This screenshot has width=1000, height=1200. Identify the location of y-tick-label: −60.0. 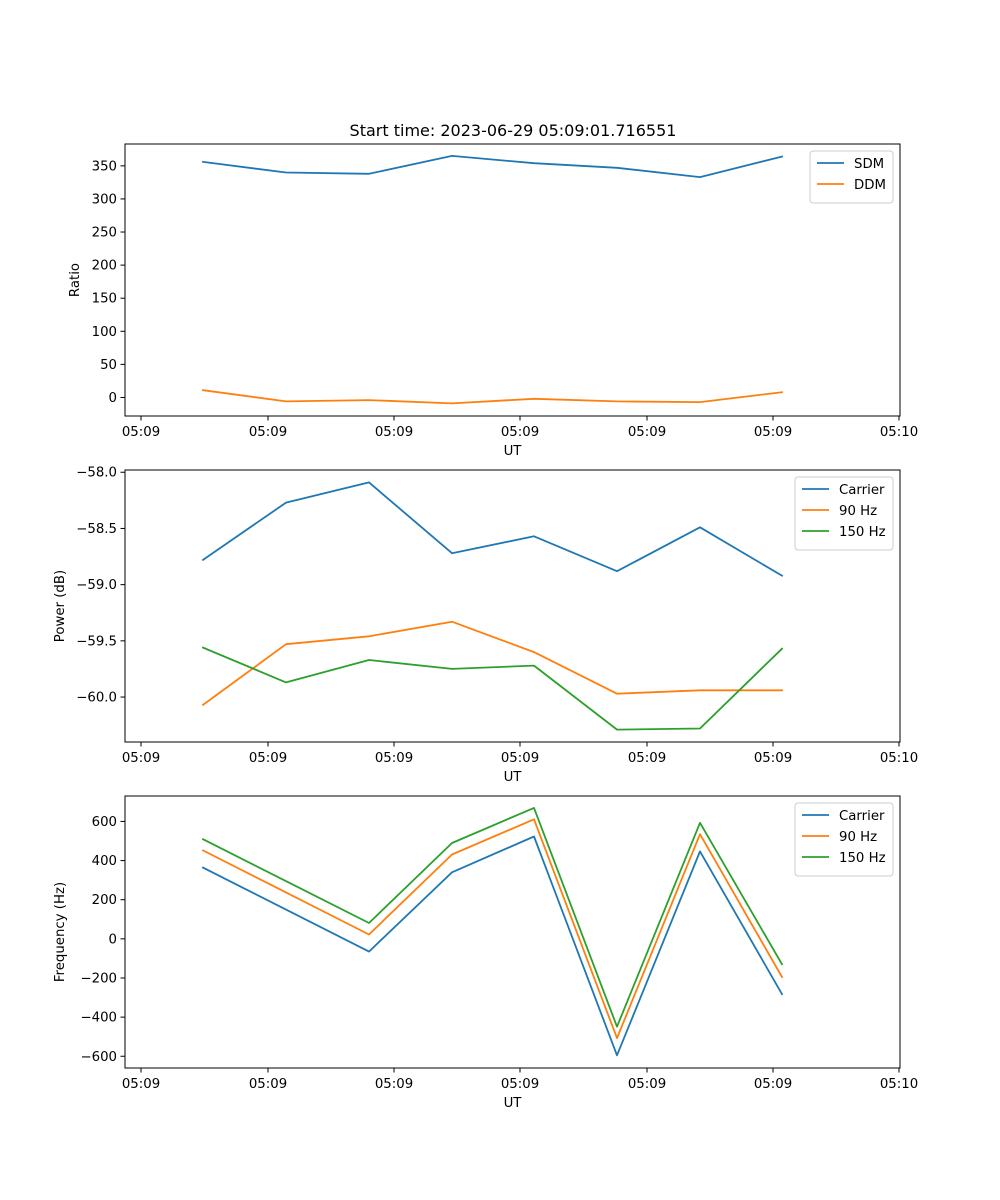
(96, 698).